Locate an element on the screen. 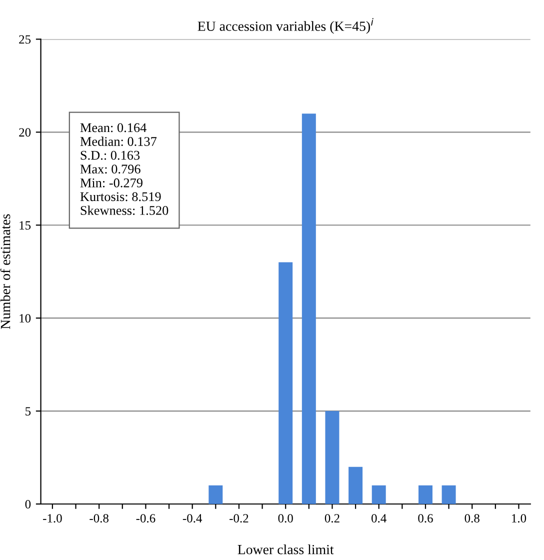  x-tick-label: 0.8 is located at coordinates (472, 518).